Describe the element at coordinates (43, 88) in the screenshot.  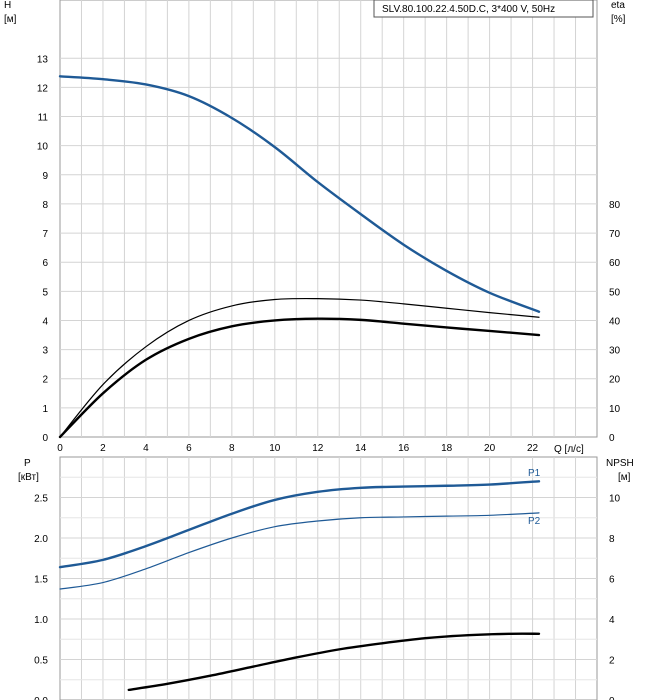
I see `top-y-left-tick-label: 12` at that location.